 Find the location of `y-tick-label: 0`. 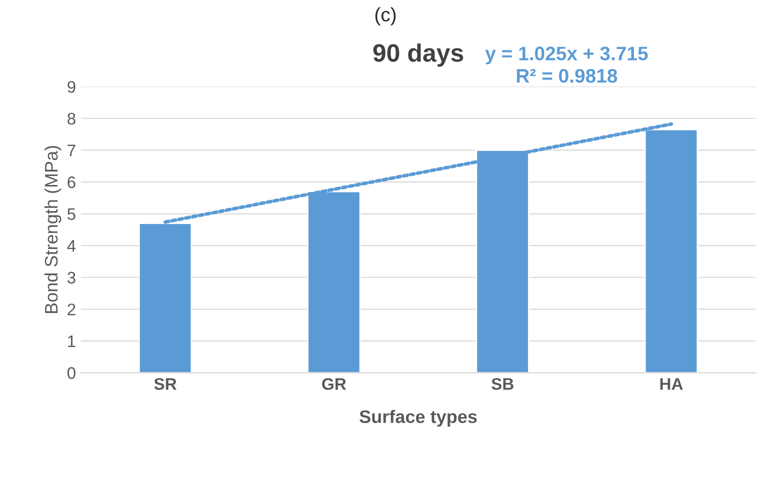

y-tick-label: 0 is located at coordinates (71, 373).